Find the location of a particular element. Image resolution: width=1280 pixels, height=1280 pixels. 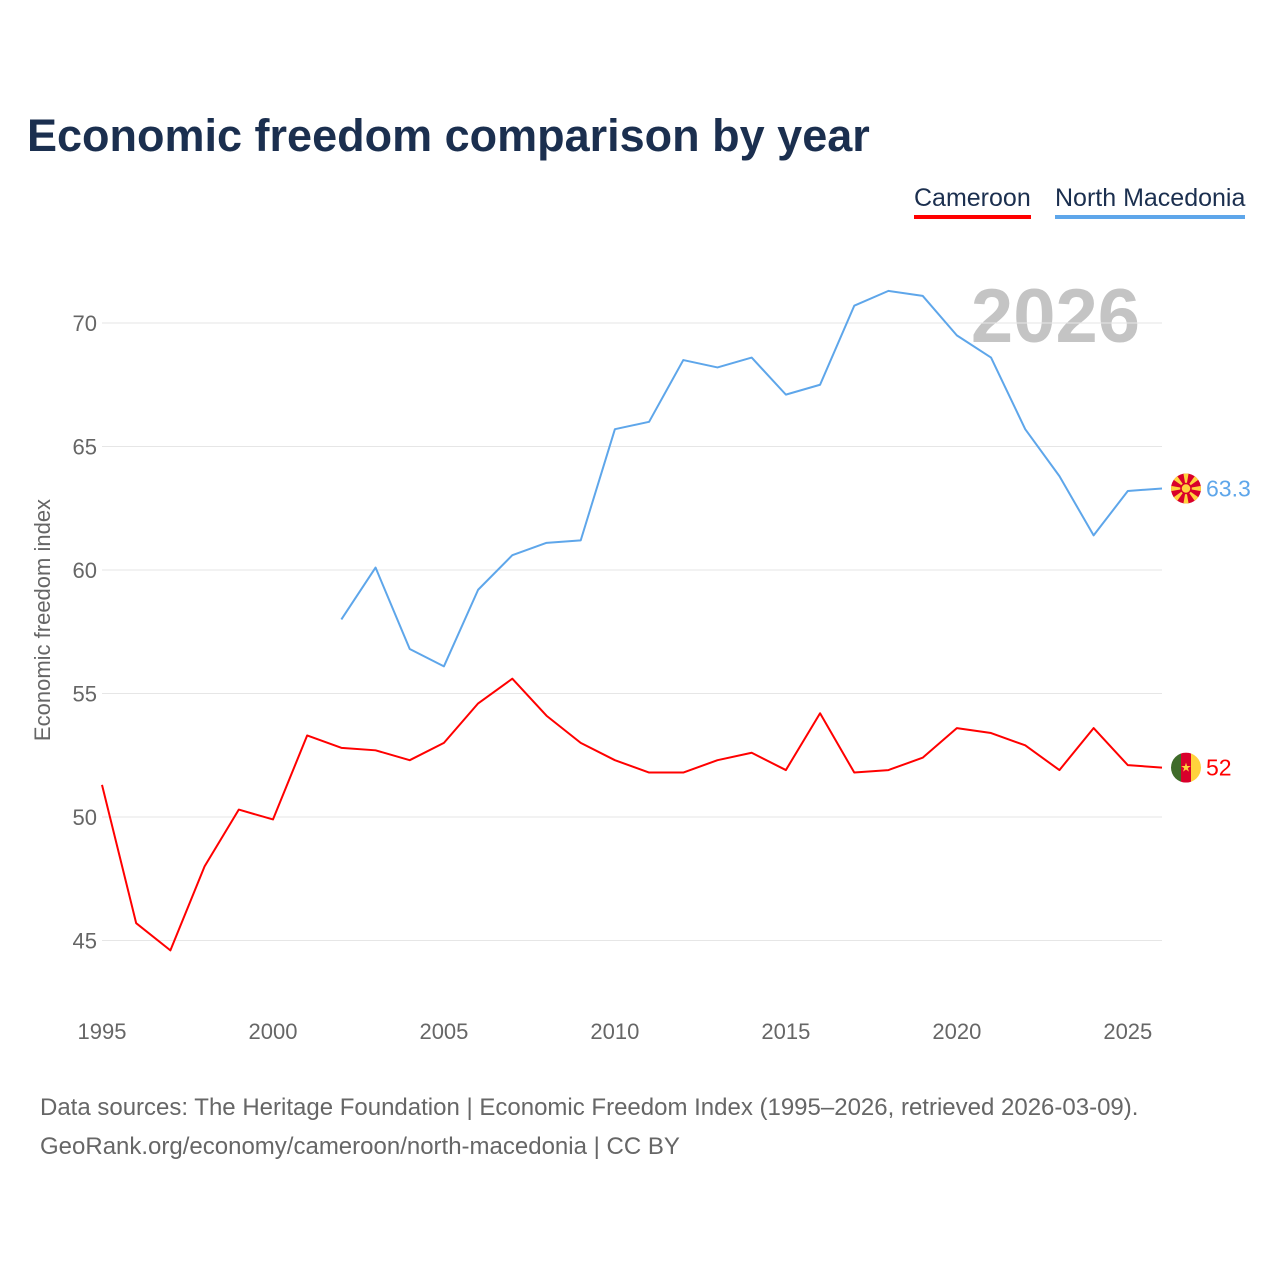

cameroon-flag-icon is located at coordinates (1186, 767).